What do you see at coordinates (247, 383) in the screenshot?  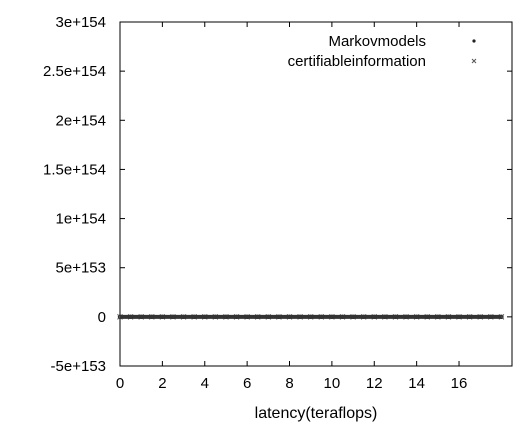 I see `x-tick-label: 6` at bounding box center [247, 383].